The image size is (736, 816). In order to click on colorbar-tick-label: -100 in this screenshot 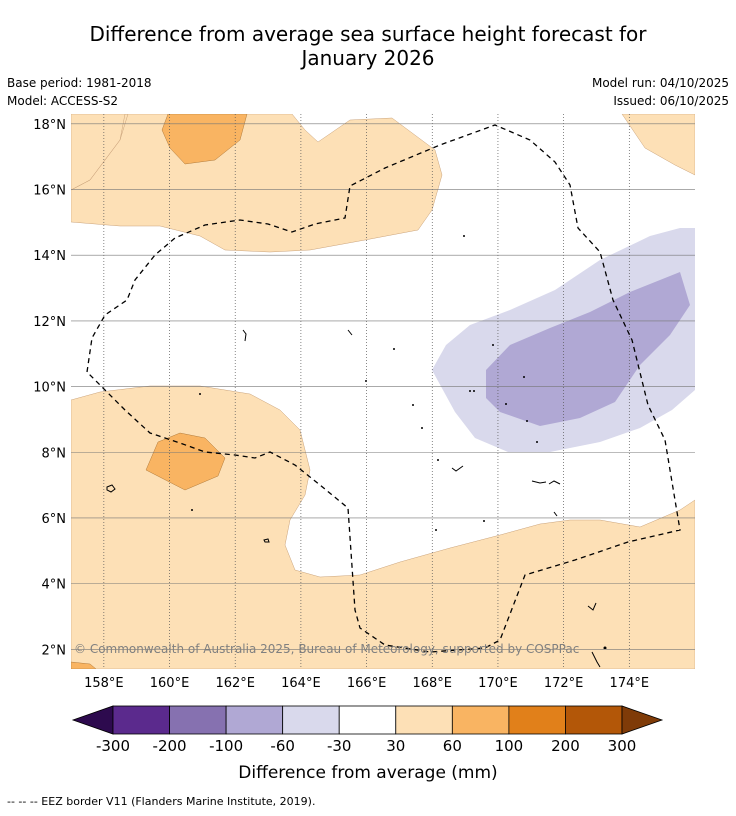, I will do `click(226, 746)`.